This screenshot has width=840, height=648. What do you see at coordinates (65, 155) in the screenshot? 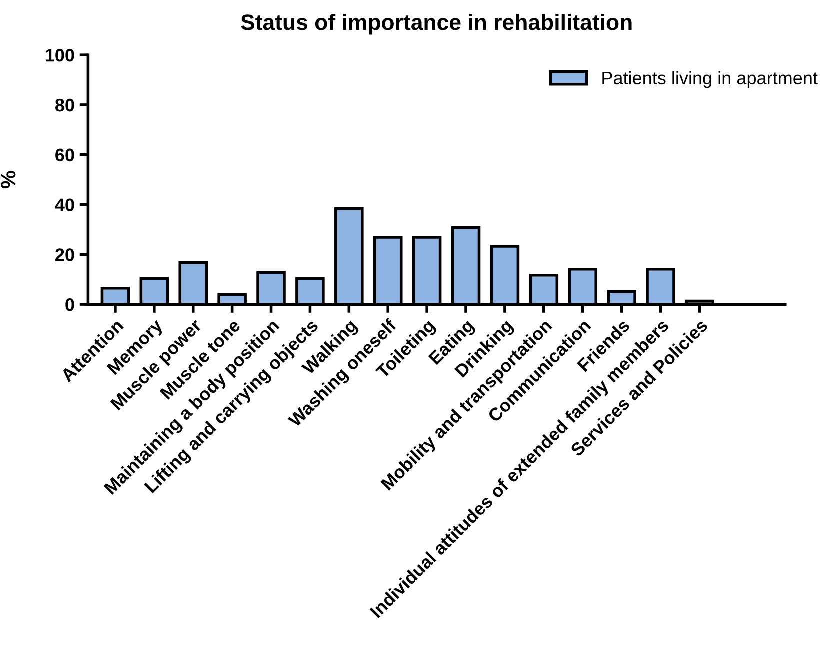
I see `y-tick-label: 60` at bounding box center [65, 155].